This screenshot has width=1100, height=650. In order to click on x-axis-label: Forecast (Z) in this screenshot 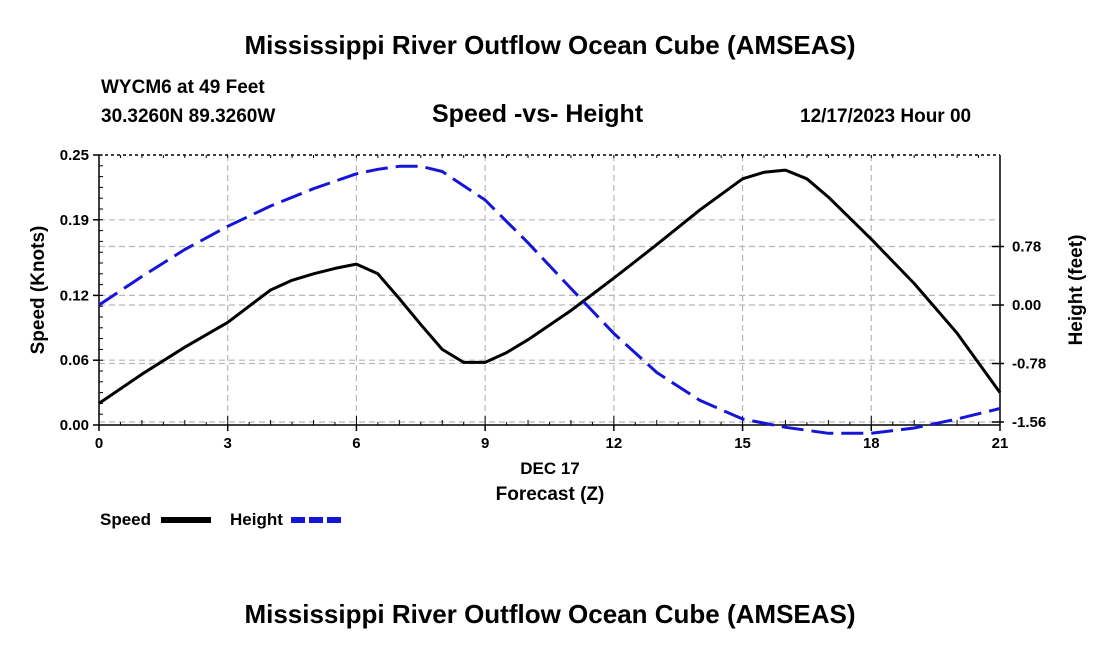, I will do `click(550, 494)`.